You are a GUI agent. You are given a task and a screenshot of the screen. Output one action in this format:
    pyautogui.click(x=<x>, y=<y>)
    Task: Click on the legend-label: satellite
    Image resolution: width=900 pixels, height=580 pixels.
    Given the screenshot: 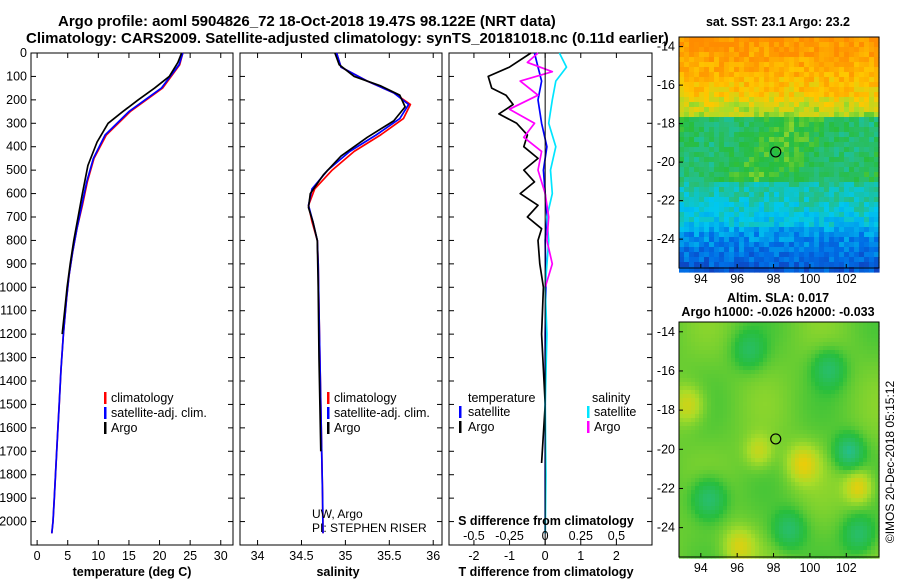 What is the action you would take?
    pyautogui.click(x=489, y=412)
    